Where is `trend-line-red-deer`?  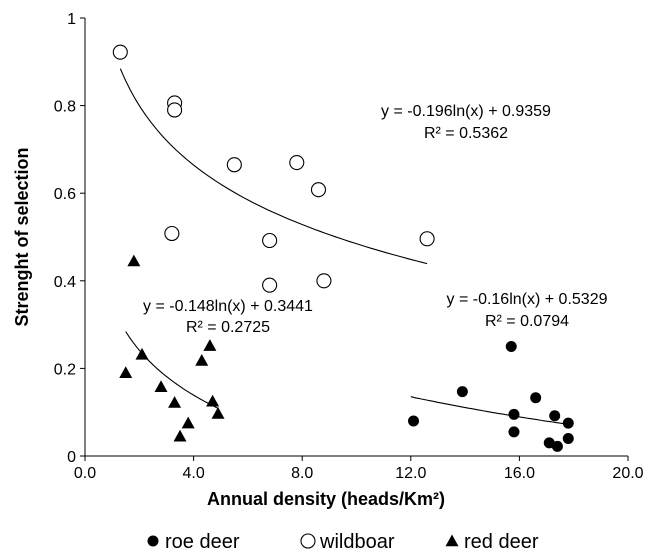
trend-line-red-deer is located at coordinates (172, 370).